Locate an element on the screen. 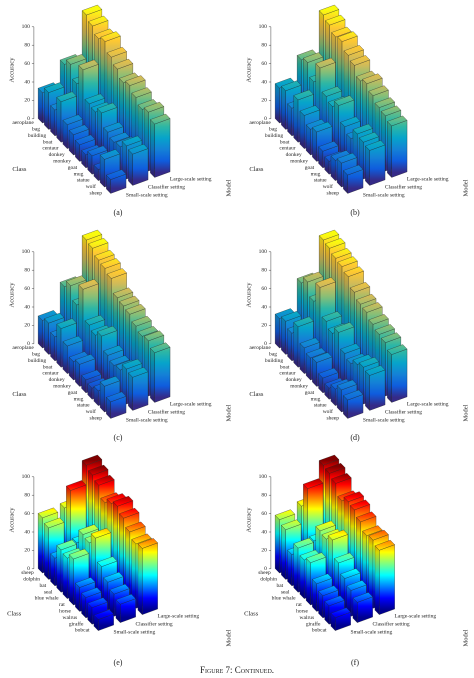  model-label: Classifier setting is located at coordinates (403, 187).